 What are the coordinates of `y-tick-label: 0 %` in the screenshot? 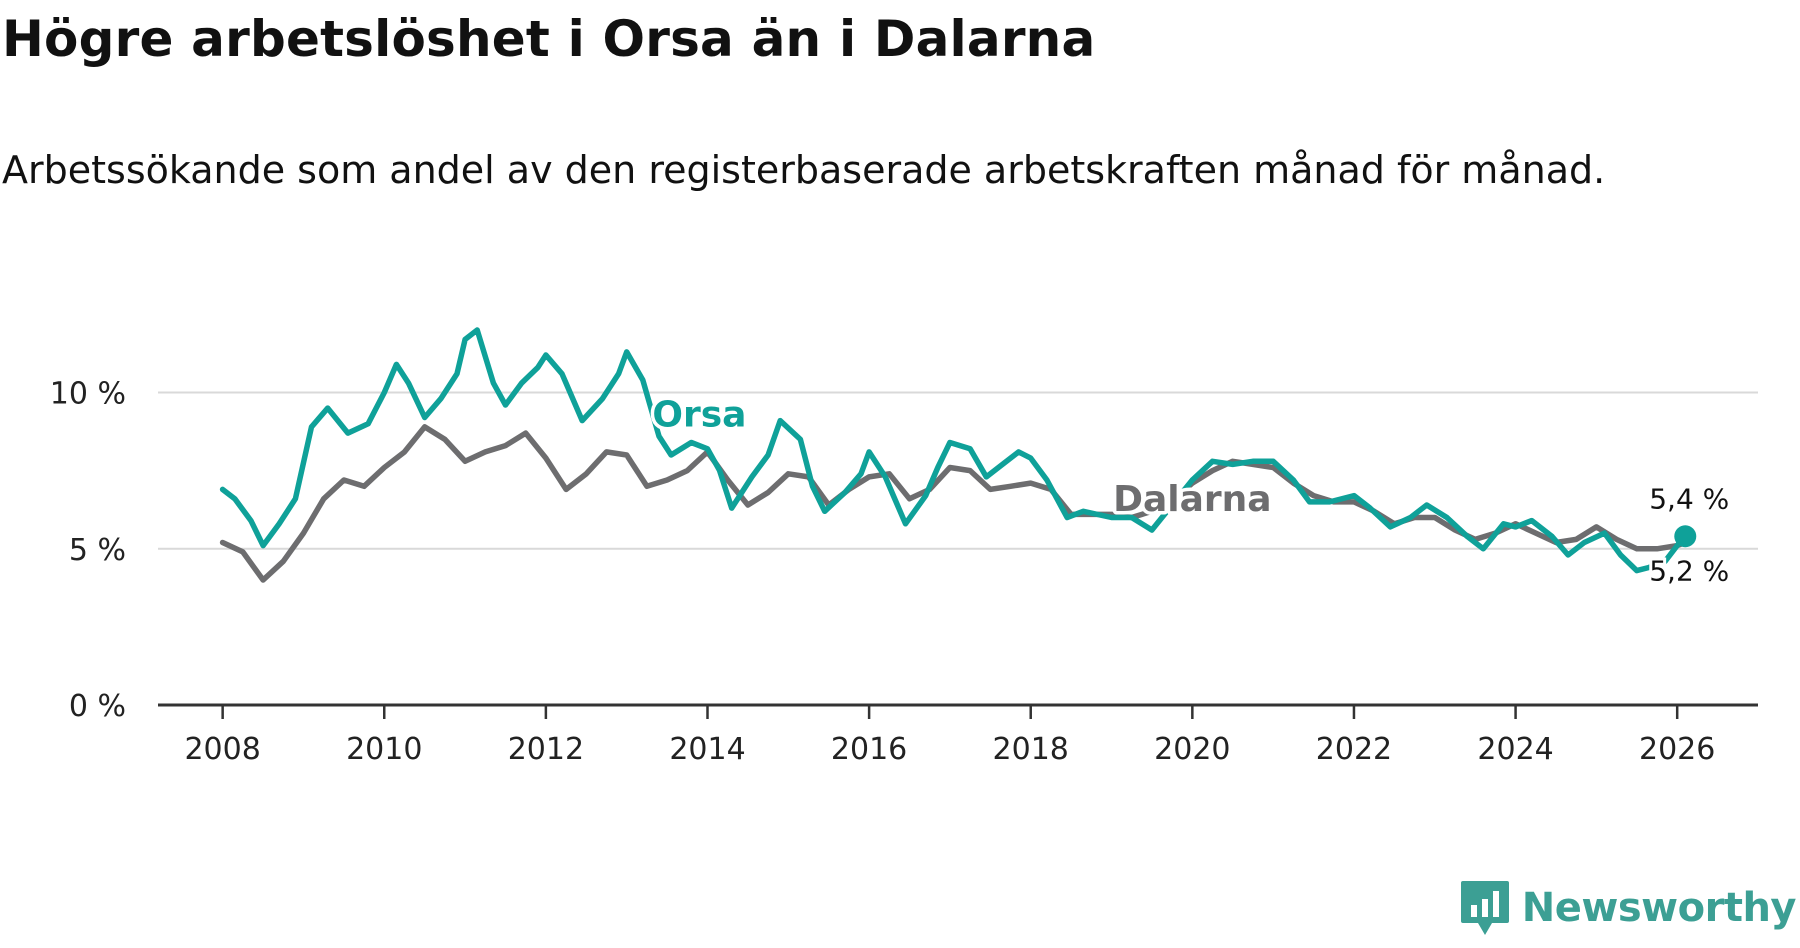 It's located at (97, 706).